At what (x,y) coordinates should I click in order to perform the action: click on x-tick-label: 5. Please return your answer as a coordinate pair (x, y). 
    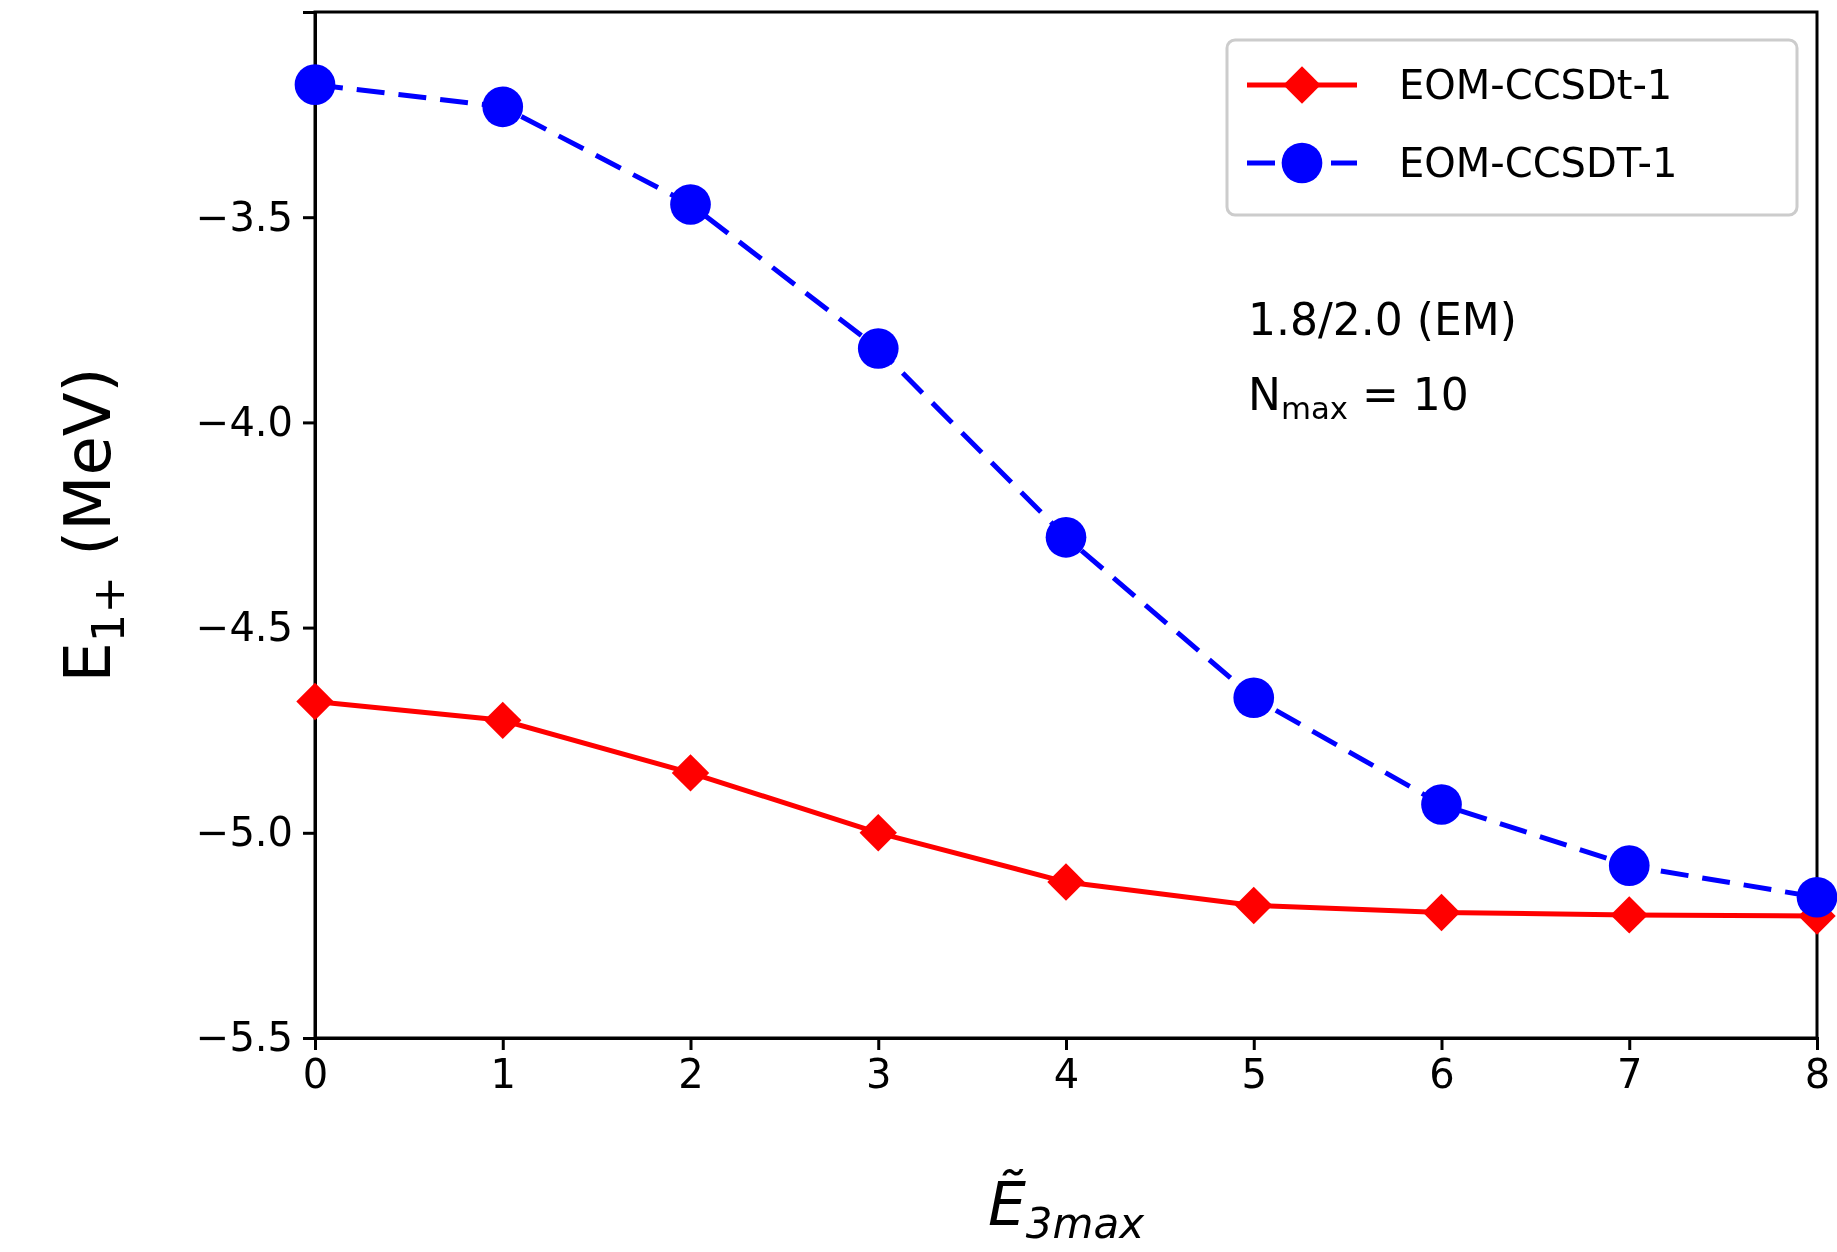
    Looking at the image, I should click on (1254, 1074).